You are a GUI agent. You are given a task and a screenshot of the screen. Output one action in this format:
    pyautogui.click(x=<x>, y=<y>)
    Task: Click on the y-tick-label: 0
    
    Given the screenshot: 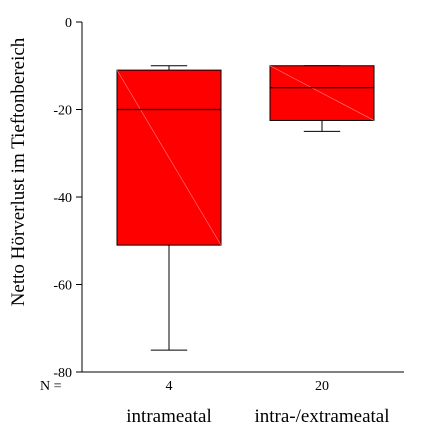 What is the action you would take?
    pyautogui.click(x=68, y=23)
    